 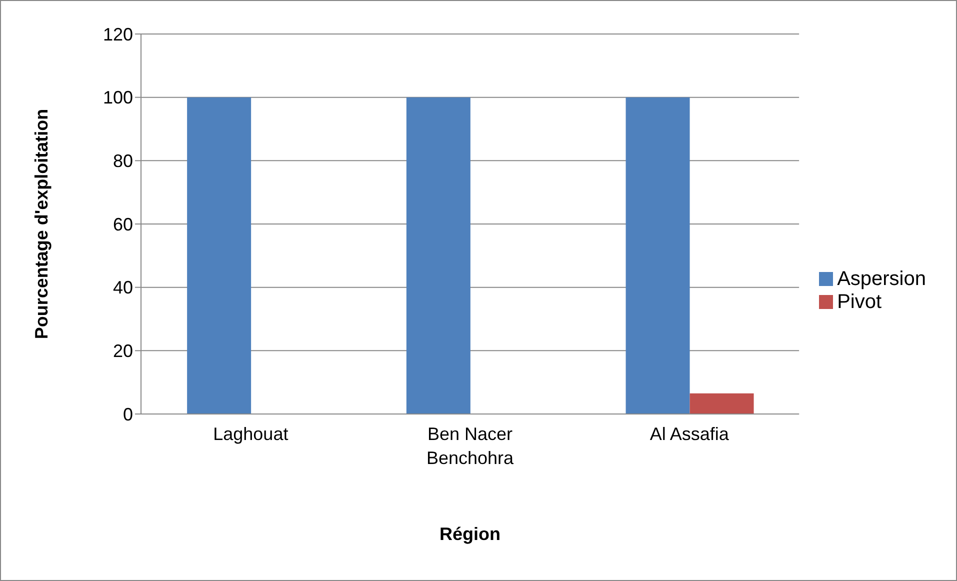 I want to click on y-tick-label: 100, so click(x=117, y=98).